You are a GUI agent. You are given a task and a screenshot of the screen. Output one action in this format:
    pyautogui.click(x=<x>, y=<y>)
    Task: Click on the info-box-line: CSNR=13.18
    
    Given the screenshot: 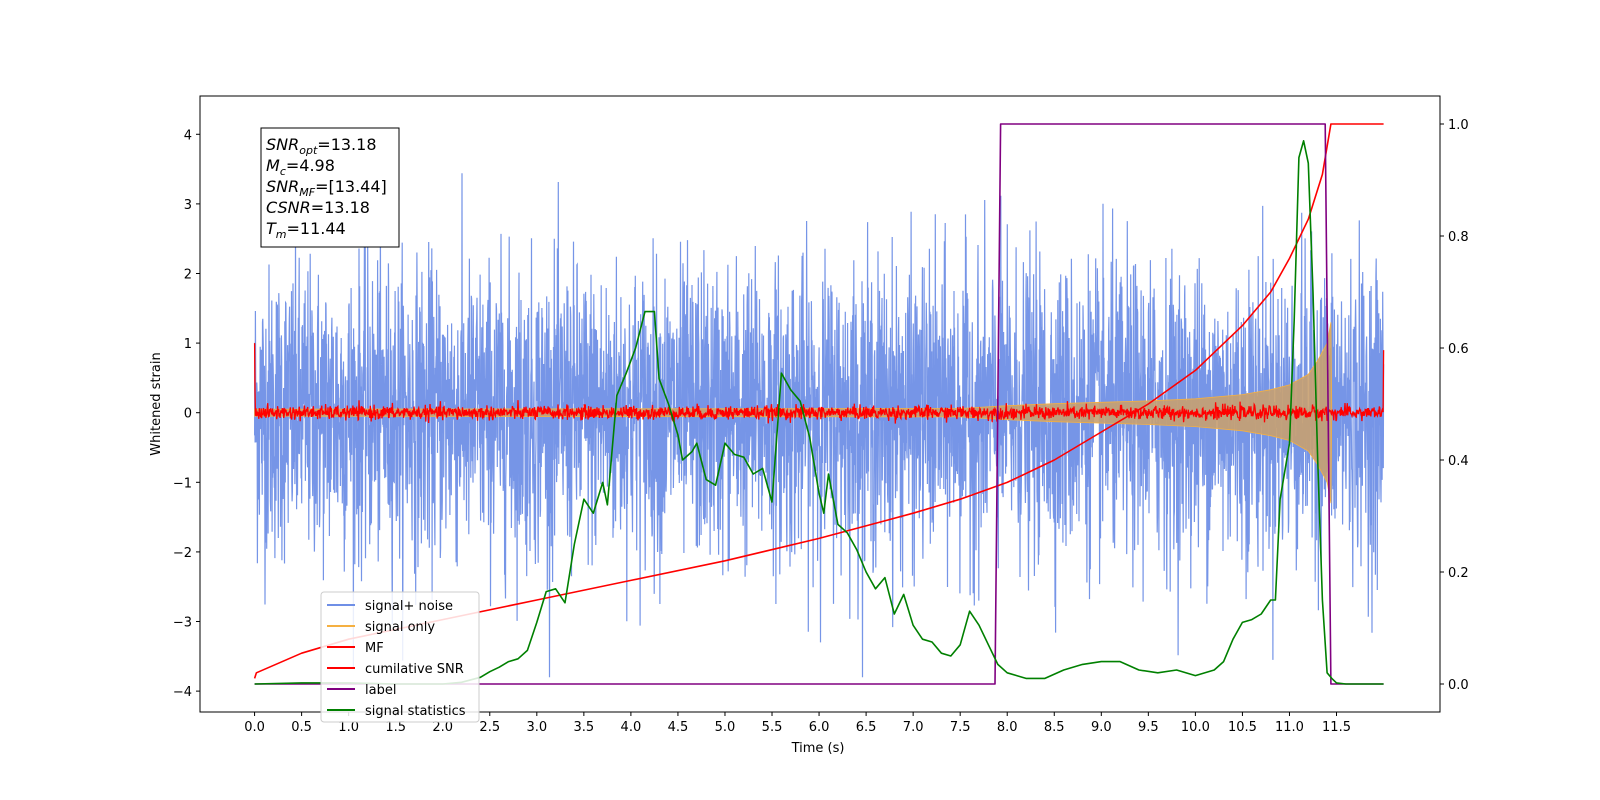 What is the action you would take?
    pyautogui.click(x=318, y=207)
    